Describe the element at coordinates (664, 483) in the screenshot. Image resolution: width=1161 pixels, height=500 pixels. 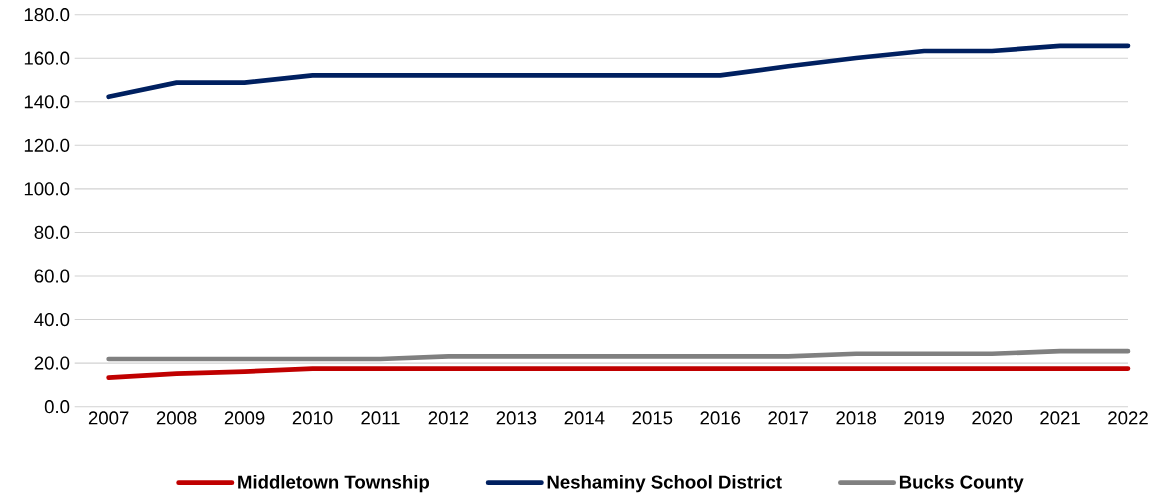
I see `legend-label: Neshaminy School District` at that location.